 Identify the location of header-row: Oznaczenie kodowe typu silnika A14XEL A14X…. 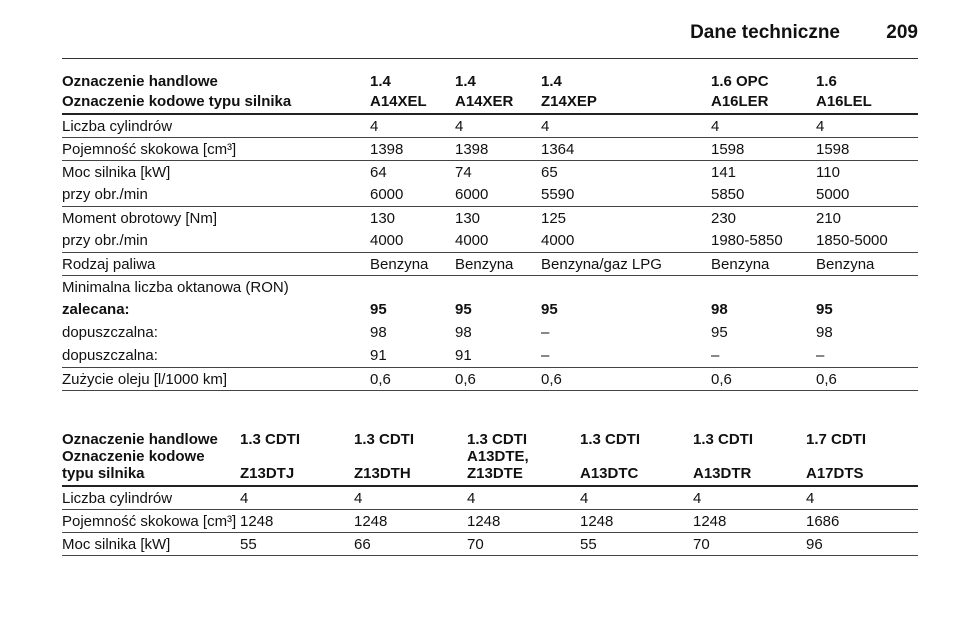
(490, 102).